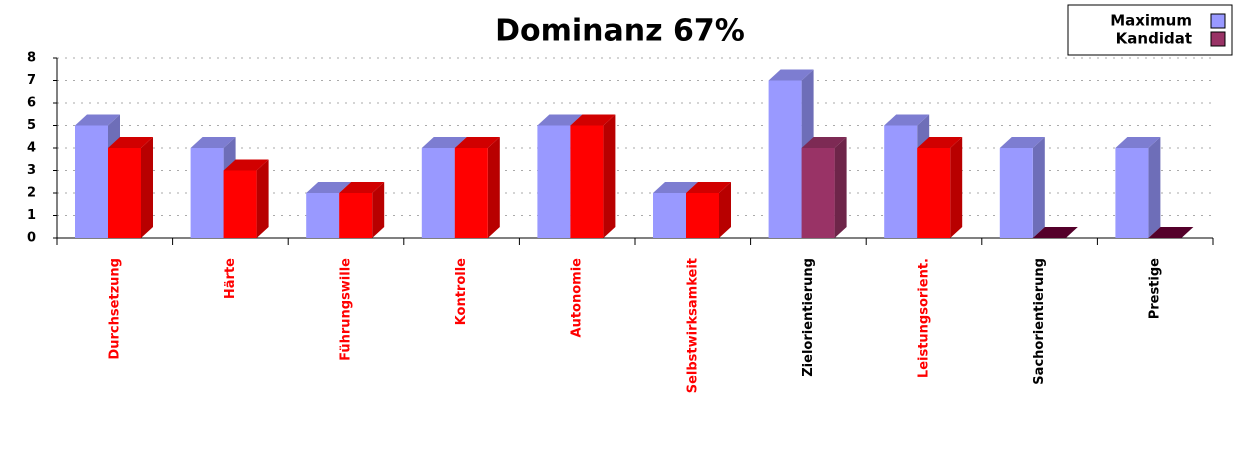 The image size is (1242, 457). What do you see at coordinates (31, 193) in the screenshot?
I see `y-tick-label: 2` at bounding box center [31, 193].